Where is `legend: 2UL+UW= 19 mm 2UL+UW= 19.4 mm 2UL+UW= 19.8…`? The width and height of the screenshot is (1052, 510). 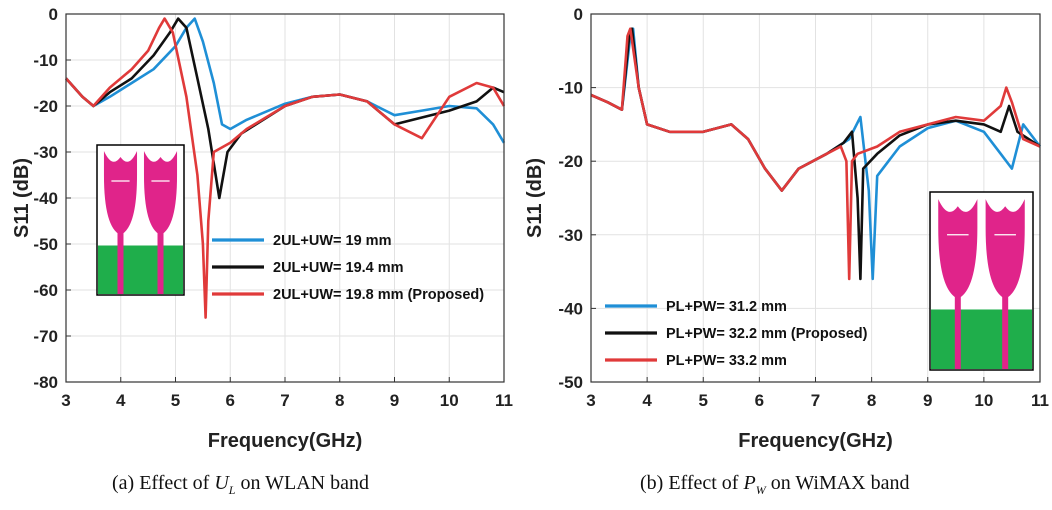 legend: 2UL+UW= 19 mm 2UL+UW= 19.4 mm 2UL+UW= 19.8… is located at coordinates (348, 268).